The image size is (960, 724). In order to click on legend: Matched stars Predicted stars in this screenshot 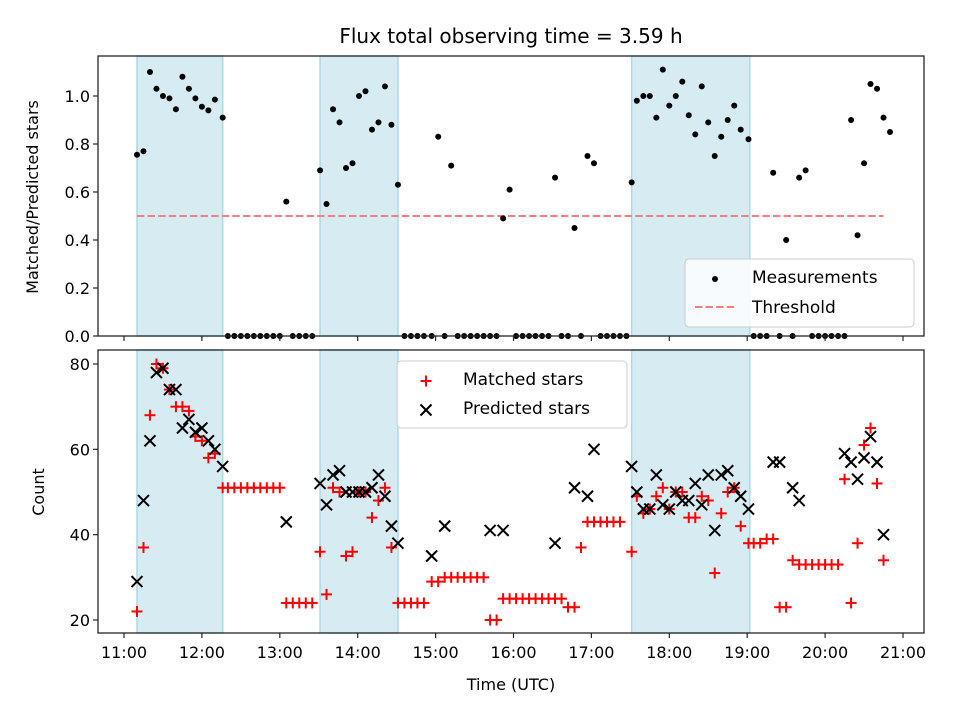, I will do `click(512, 394)`.